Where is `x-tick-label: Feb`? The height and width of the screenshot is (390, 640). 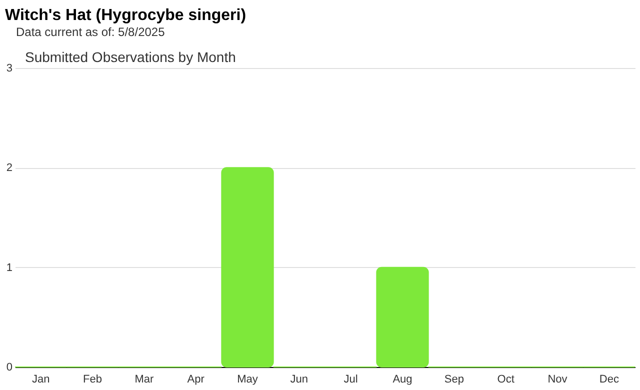 x-tick-label: Feb is located at coordinates (92, 380).